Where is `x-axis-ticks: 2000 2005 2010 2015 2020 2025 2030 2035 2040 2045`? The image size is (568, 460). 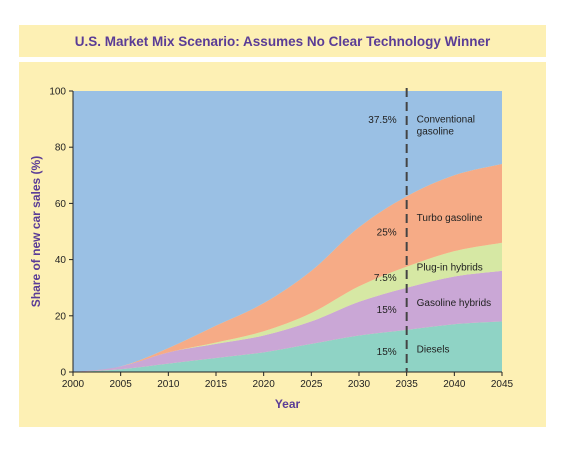
x-axis-ticks: 2000 2005 2010 2015 2020 2025 2030 2035 2040 2045 is located at coordinates (288, 381).